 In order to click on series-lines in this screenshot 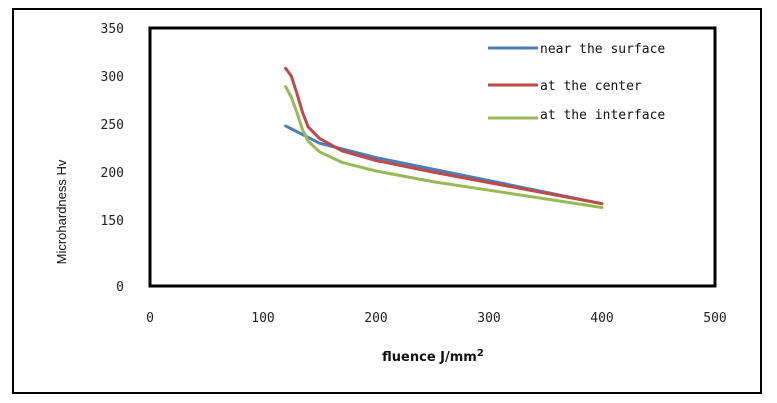, I will do `click(444, 137)`.